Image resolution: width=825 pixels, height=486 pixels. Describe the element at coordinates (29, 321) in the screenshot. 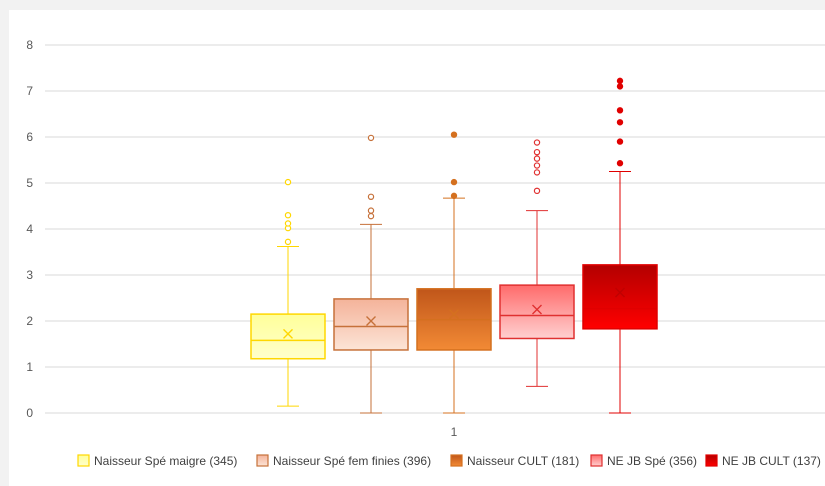

I see `y-tick-label: 2` at that location.